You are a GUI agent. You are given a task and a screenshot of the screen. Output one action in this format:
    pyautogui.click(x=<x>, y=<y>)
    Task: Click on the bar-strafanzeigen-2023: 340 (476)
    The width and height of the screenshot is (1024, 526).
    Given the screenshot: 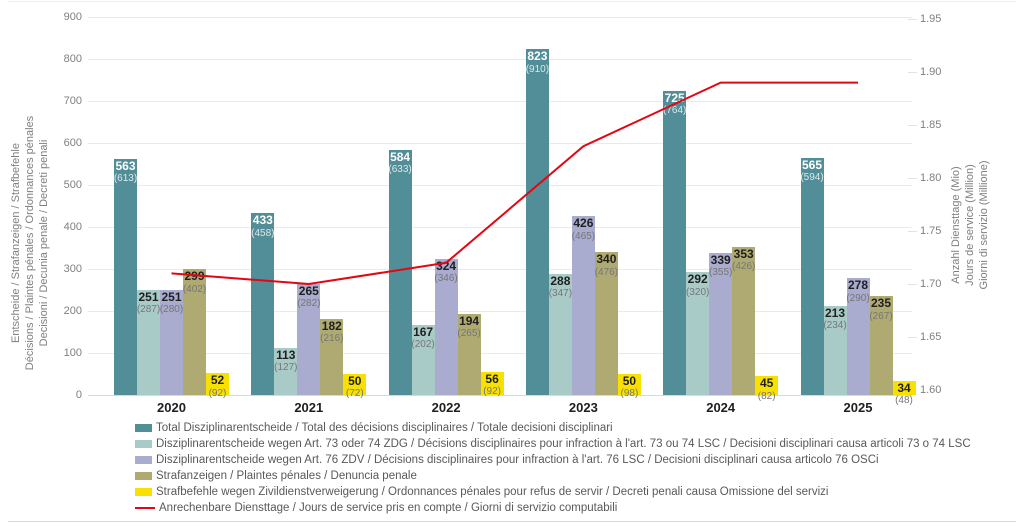 What is the action you would take?
    pyautogui.click(x=606, y=323)
    